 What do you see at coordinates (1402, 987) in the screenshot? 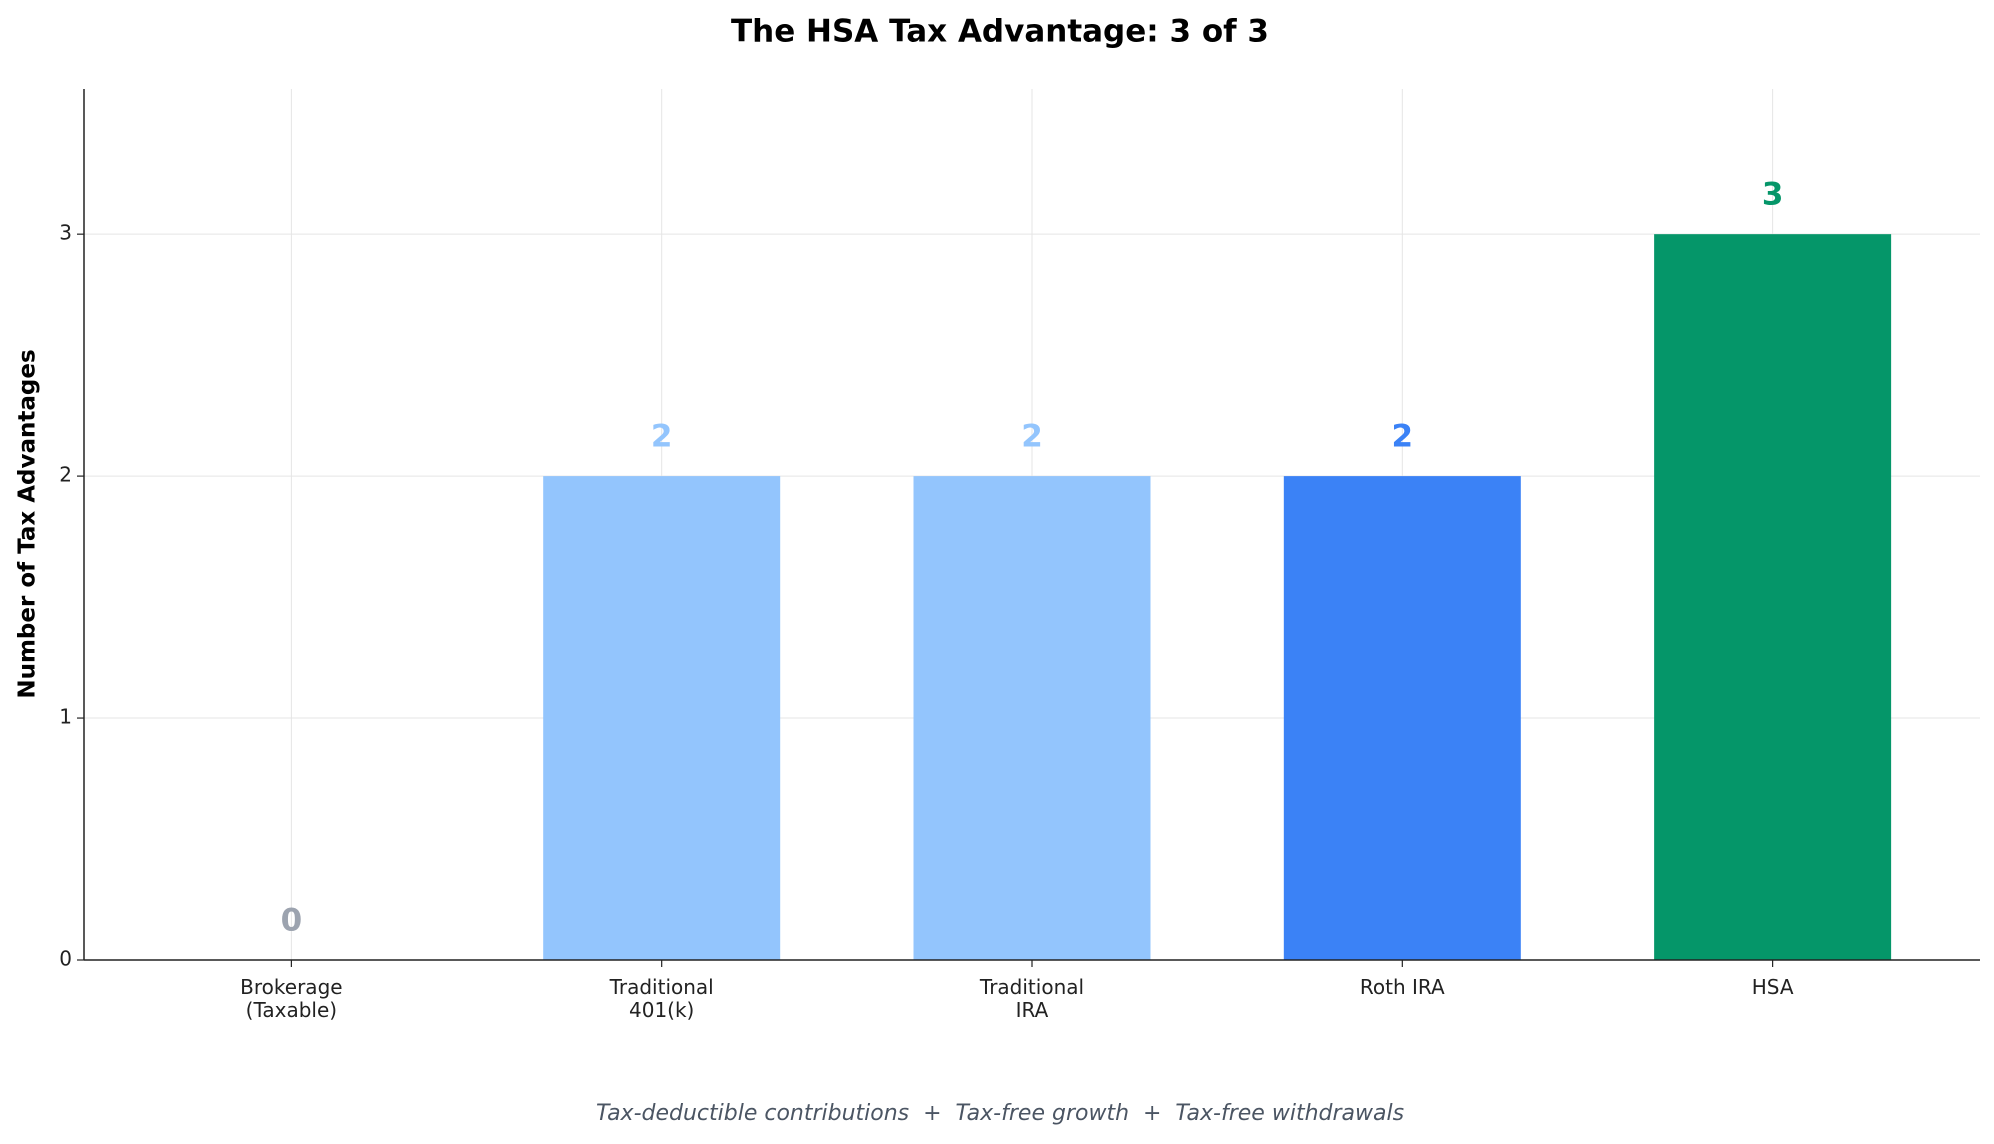
I see `x-tick-label: Roth IRA` at bounding box center [1402, 987].